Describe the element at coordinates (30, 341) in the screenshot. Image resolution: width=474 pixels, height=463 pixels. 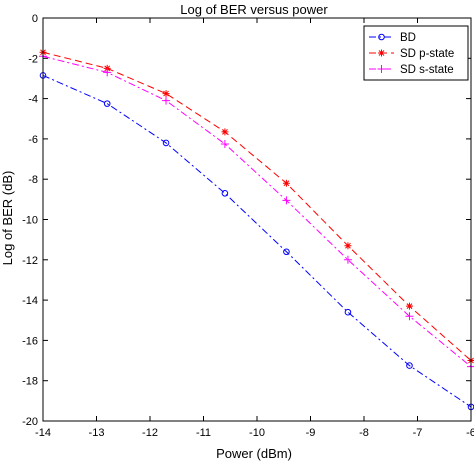
I see `y-tick-label: -16` at that location.